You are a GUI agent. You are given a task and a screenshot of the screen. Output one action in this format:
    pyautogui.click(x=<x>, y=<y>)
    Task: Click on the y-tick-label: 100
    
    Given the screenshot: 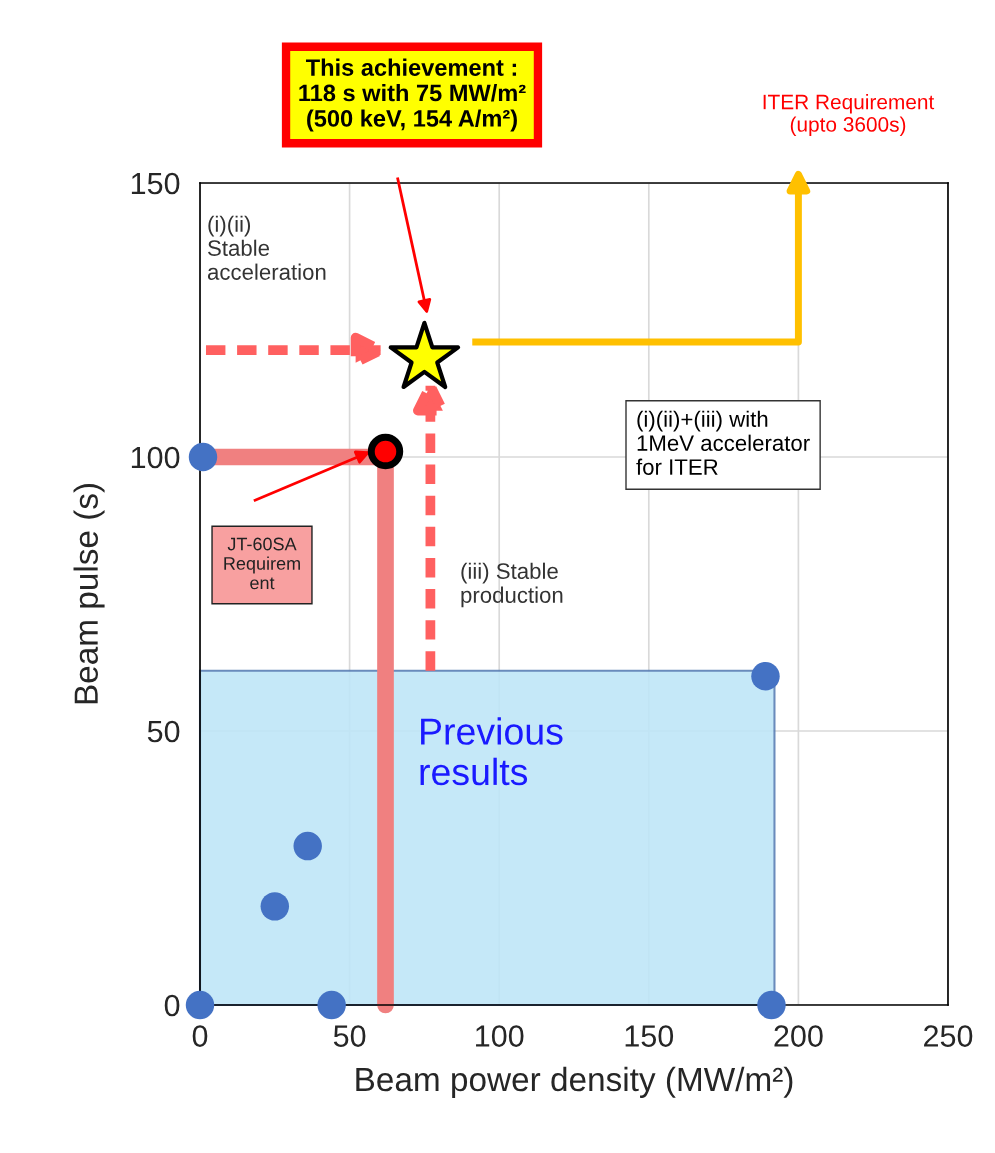 What is the action you would take?
    pyautogui.click(x=155, y=457)
    